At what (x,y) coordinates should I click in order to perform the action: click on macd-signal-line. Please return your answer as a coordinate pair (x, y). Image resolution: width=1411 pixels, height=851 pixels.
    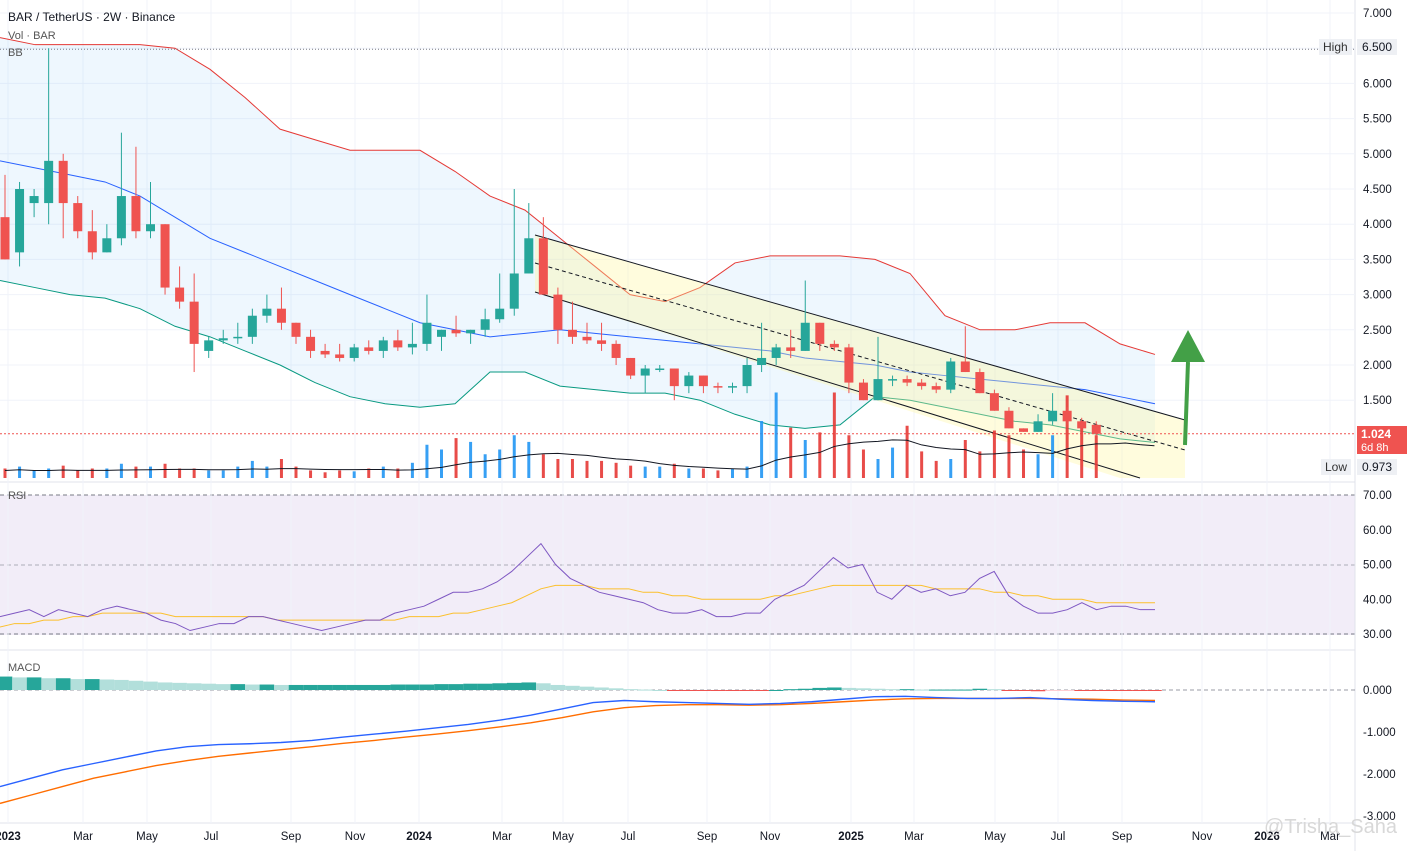
    Looking at the image, I should click on (578, 751).